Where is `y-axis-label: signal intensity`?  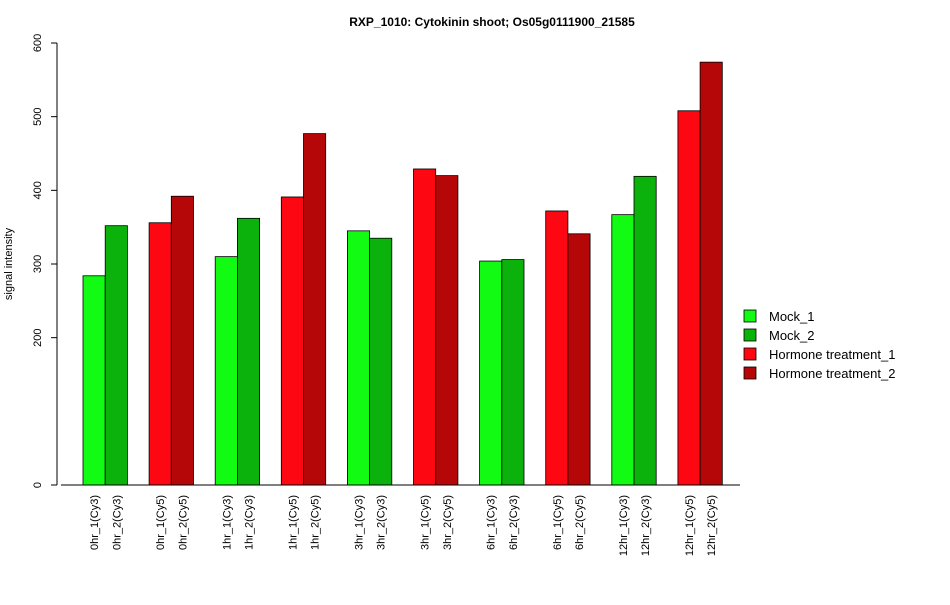
y-axis-label: signal intensity is located at coordinates (9, 263).